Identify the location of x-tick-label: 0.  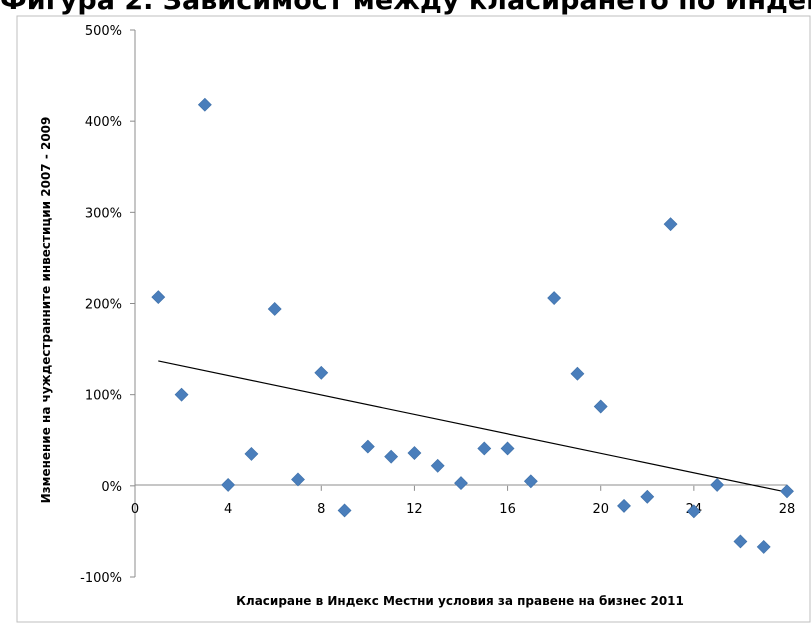
(135, 509).